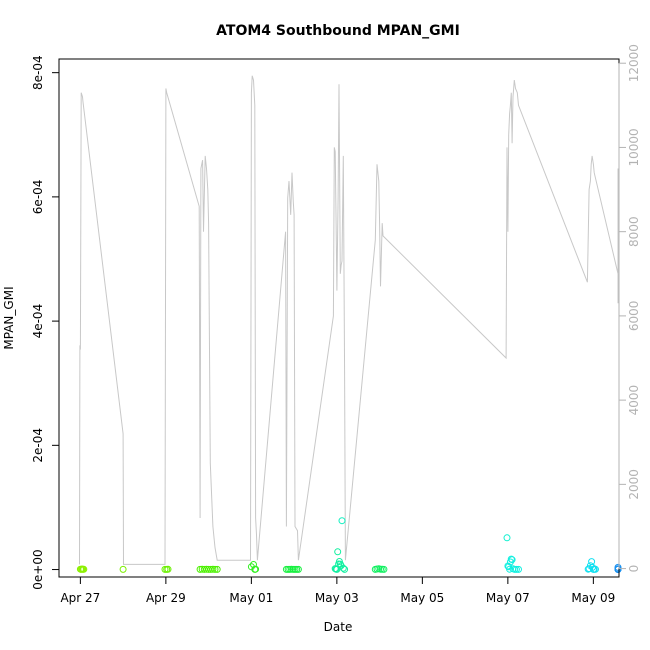  I want to click on x-axis-label: Date, so click(338, 627).